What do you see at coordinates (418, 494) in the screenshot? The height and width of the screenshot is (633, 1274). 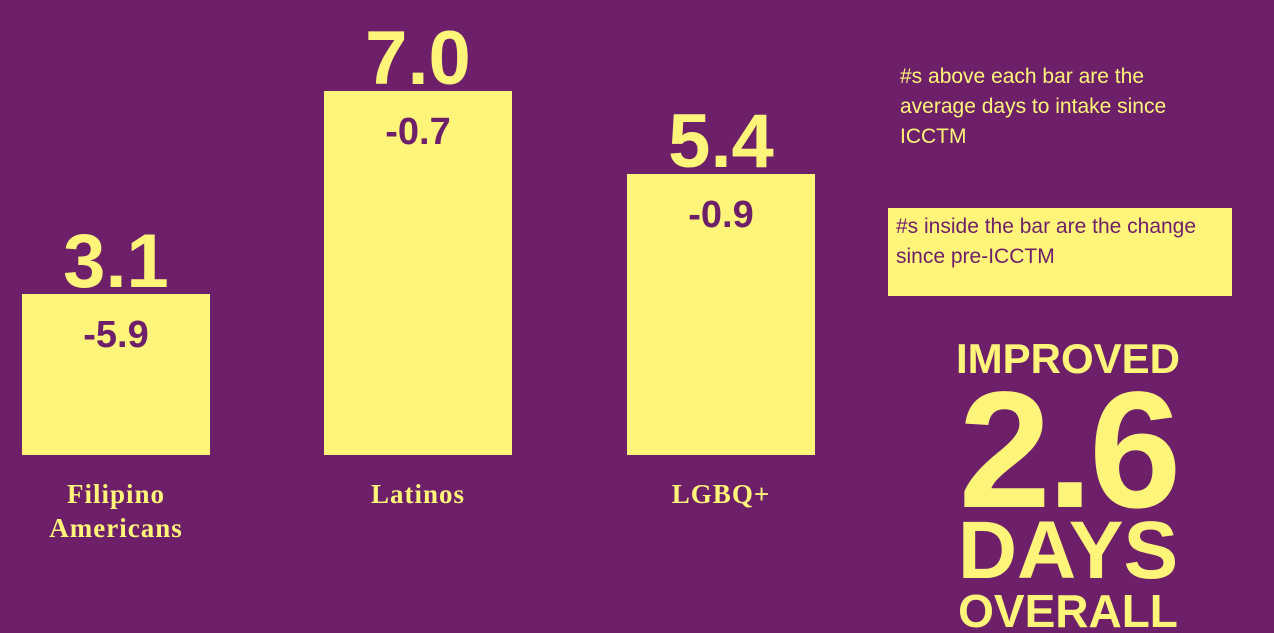 I see `category-label: Latinos` at bounding box center [418, 494].